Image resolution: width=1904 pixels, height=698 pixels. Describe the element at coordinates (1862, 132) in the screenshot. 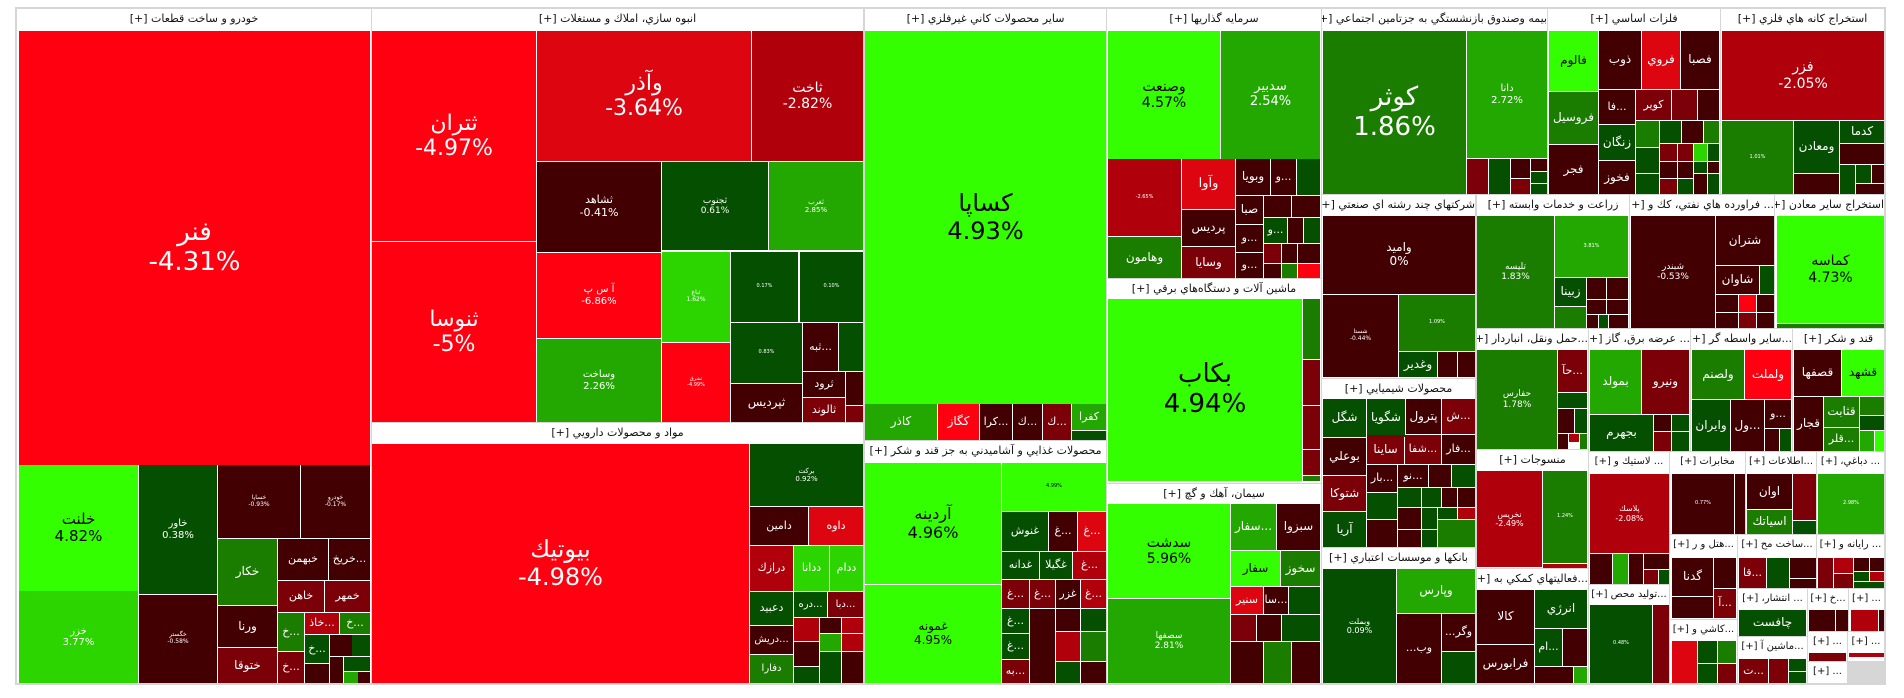

I see `stock-tile: كدما` at that location.